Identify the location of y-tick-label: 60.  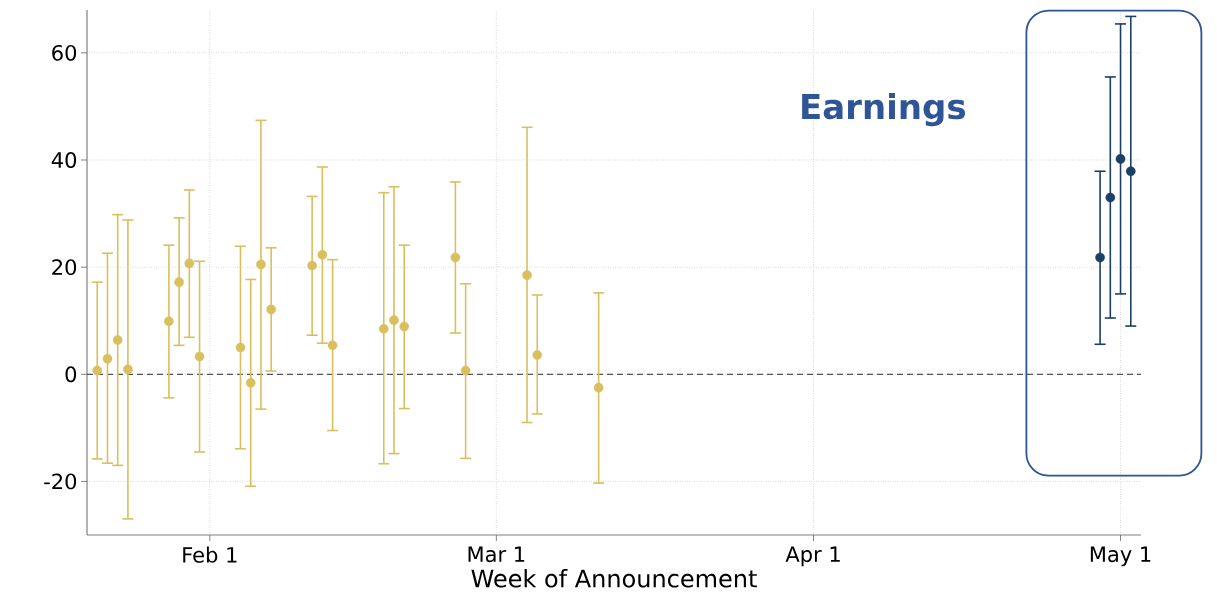
(64, 52).